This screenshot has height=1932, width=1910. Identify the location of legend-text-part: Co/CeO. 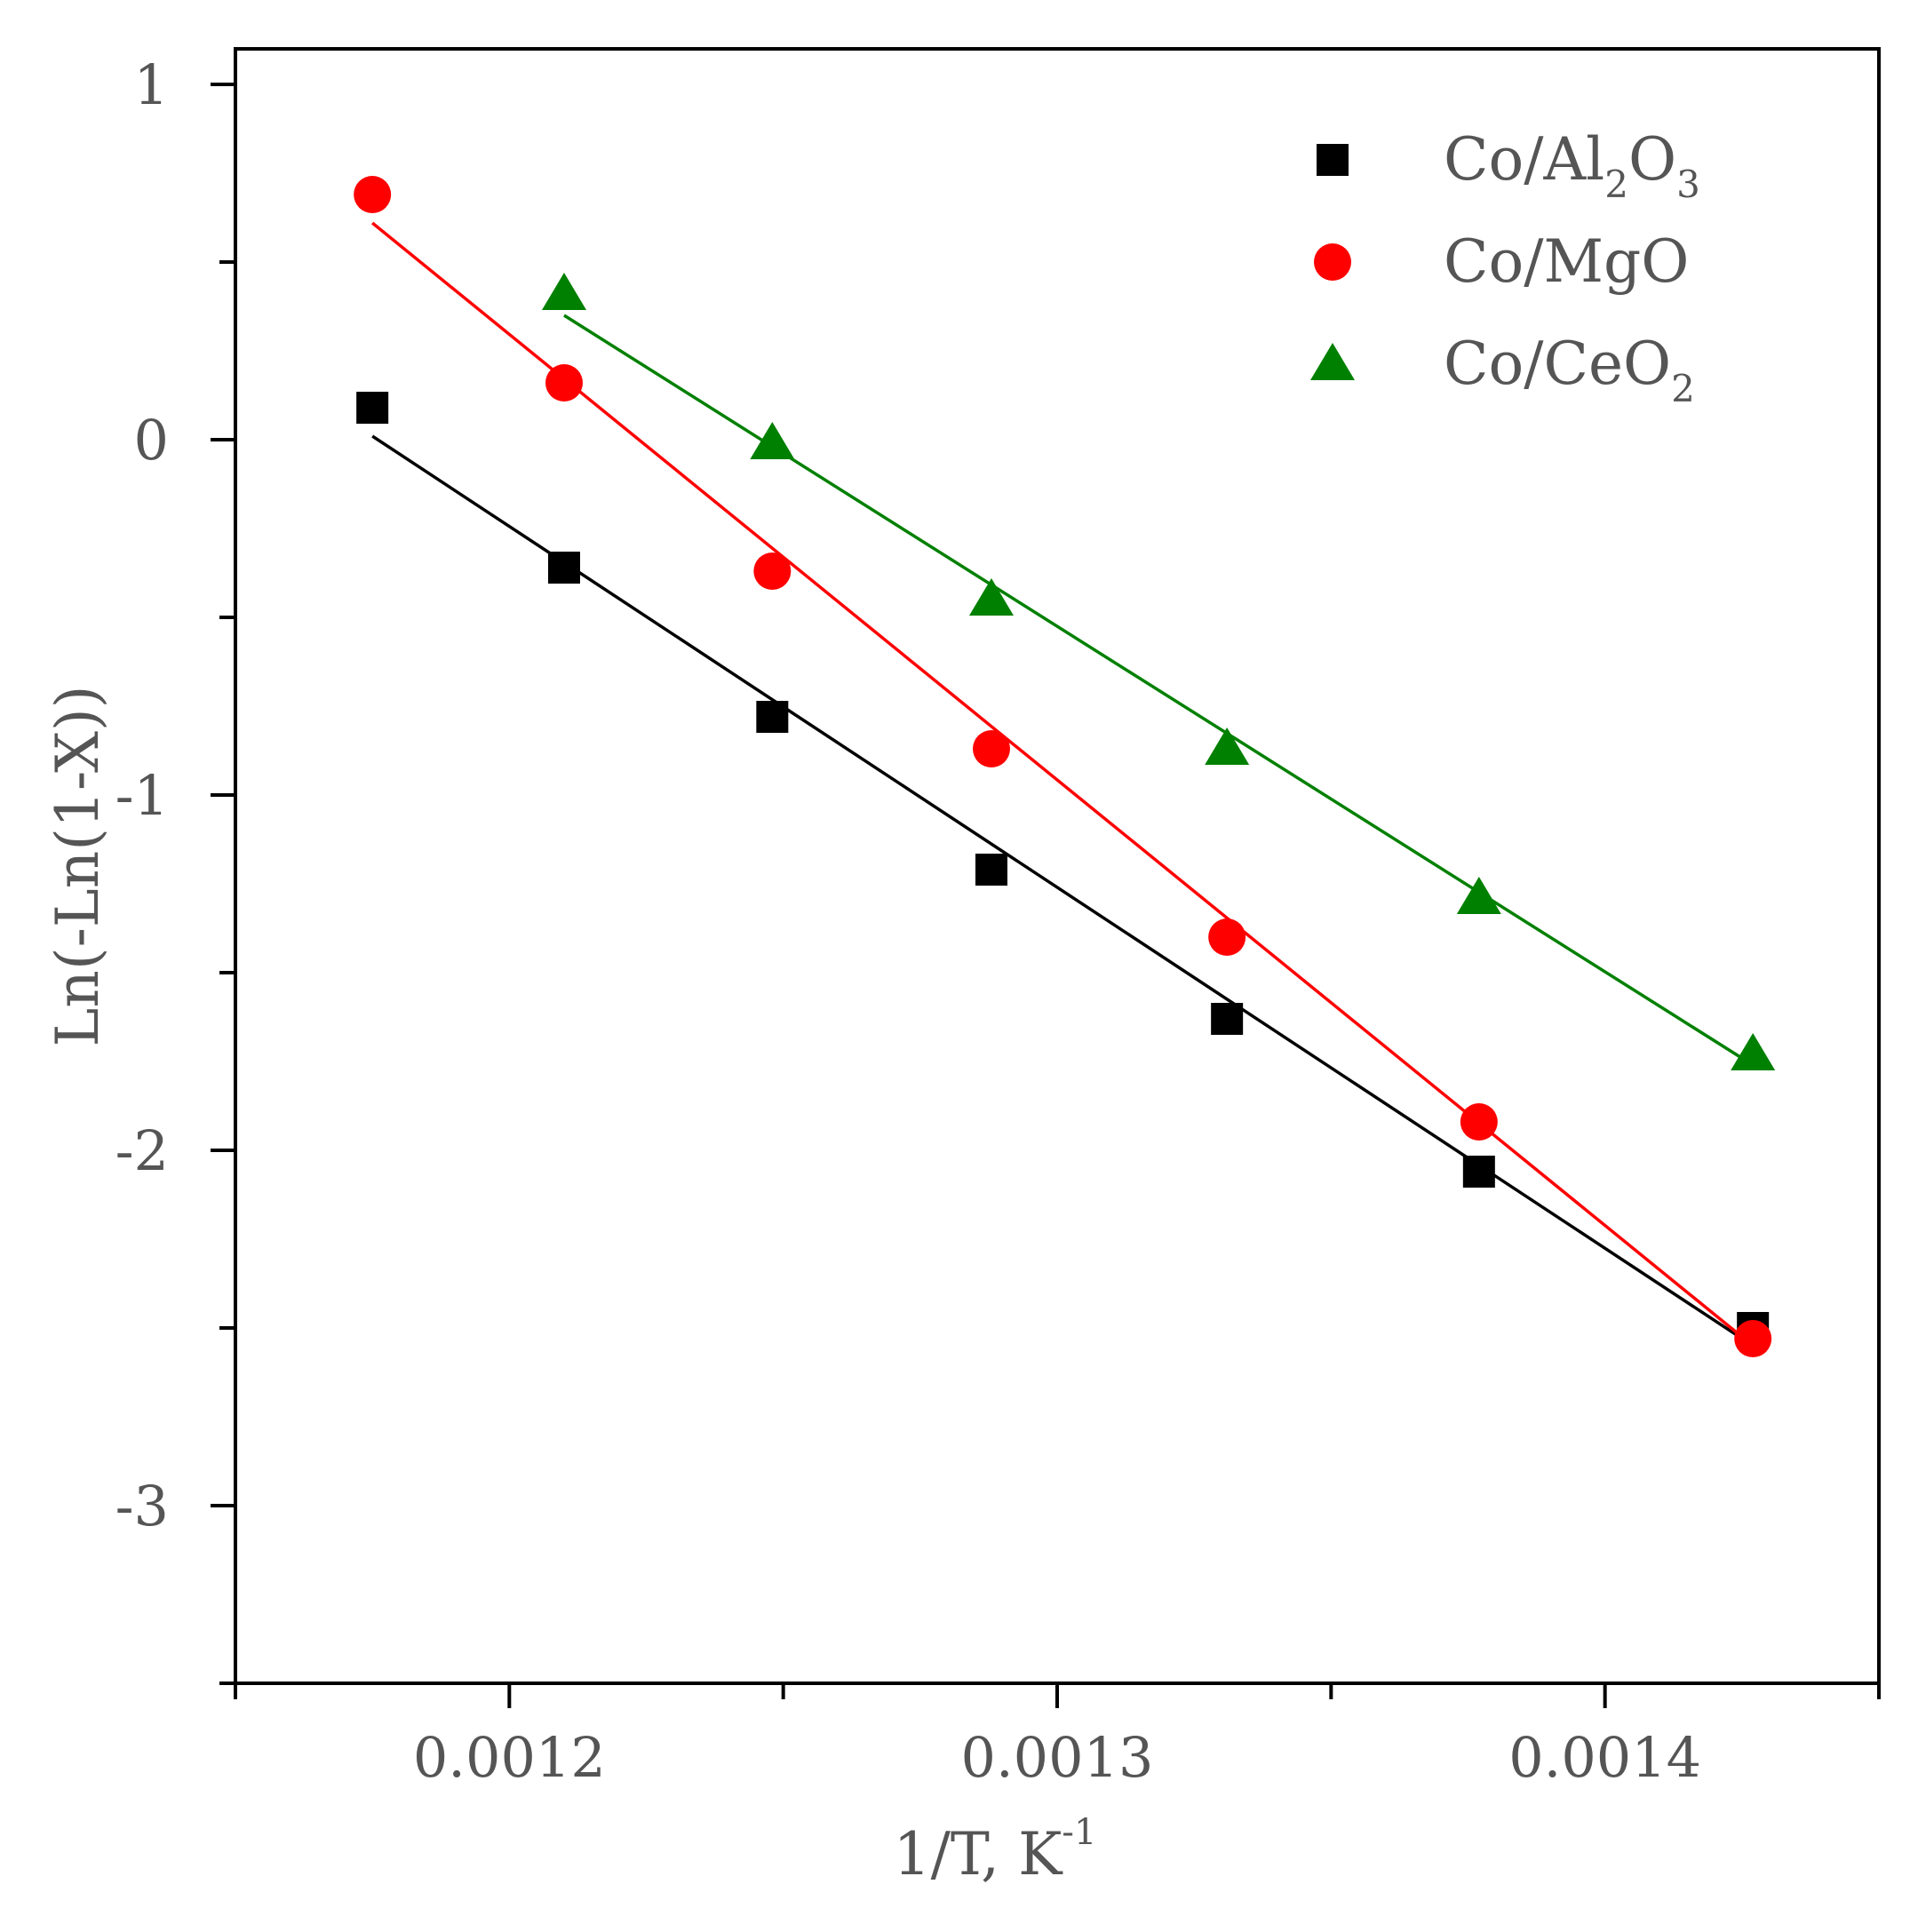
(1557, 364).